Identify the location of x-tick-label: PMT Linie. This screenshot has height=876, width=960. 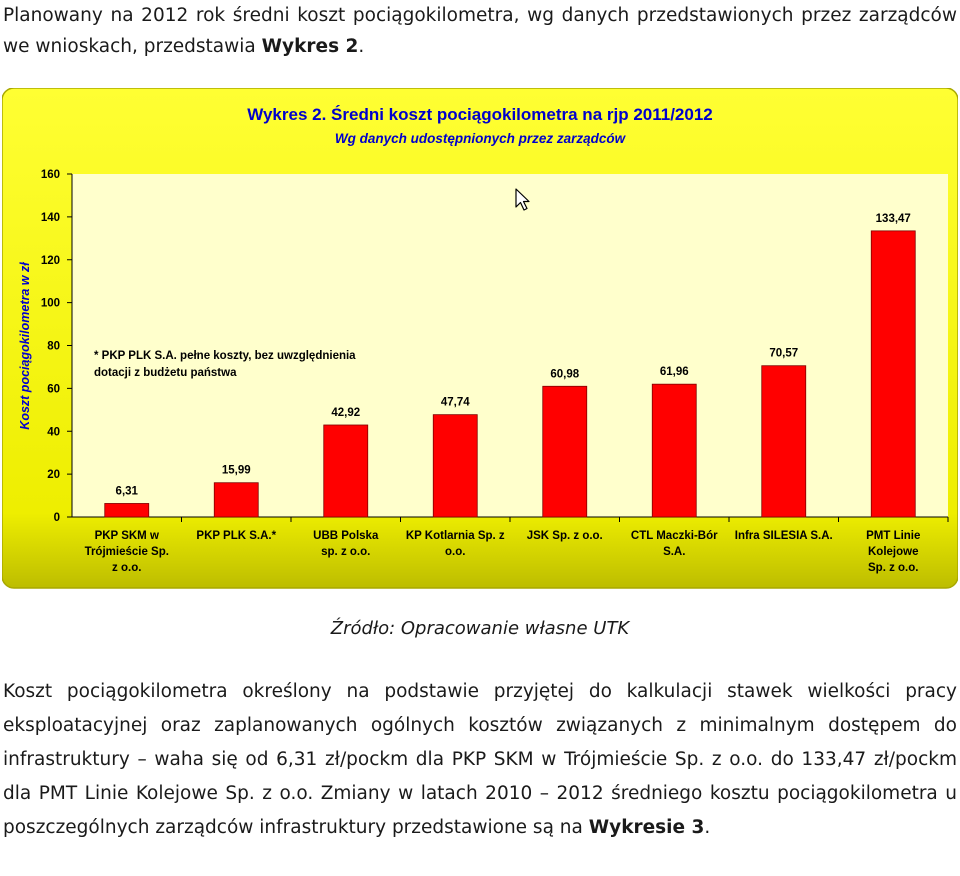
(893, 536).